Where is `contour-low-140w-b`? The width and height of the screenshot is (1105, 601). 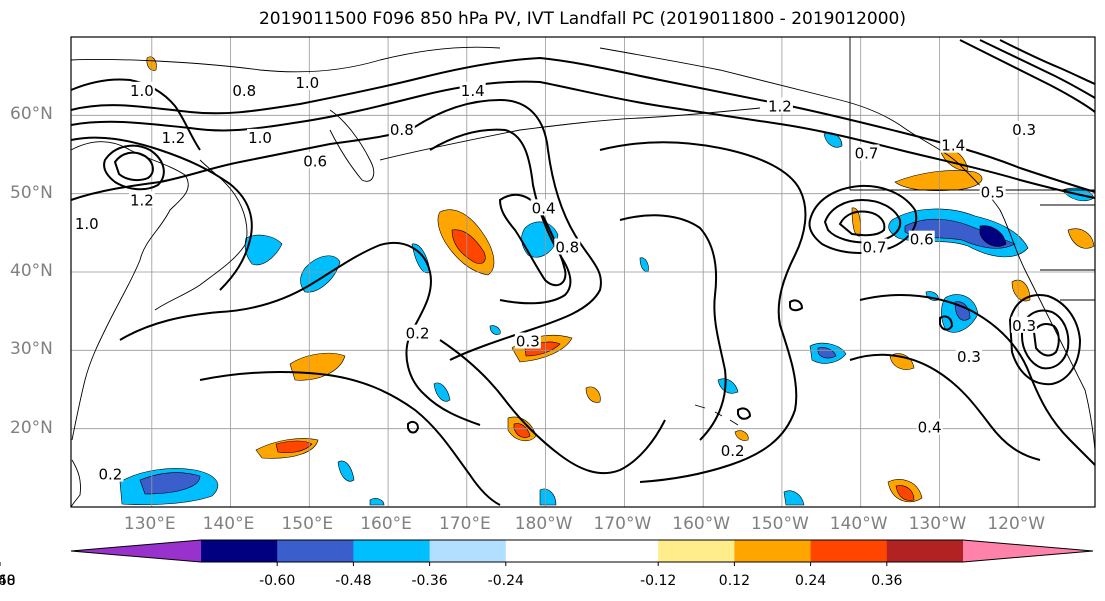
contour-low-140w-b is located at coordinates (862, 221).